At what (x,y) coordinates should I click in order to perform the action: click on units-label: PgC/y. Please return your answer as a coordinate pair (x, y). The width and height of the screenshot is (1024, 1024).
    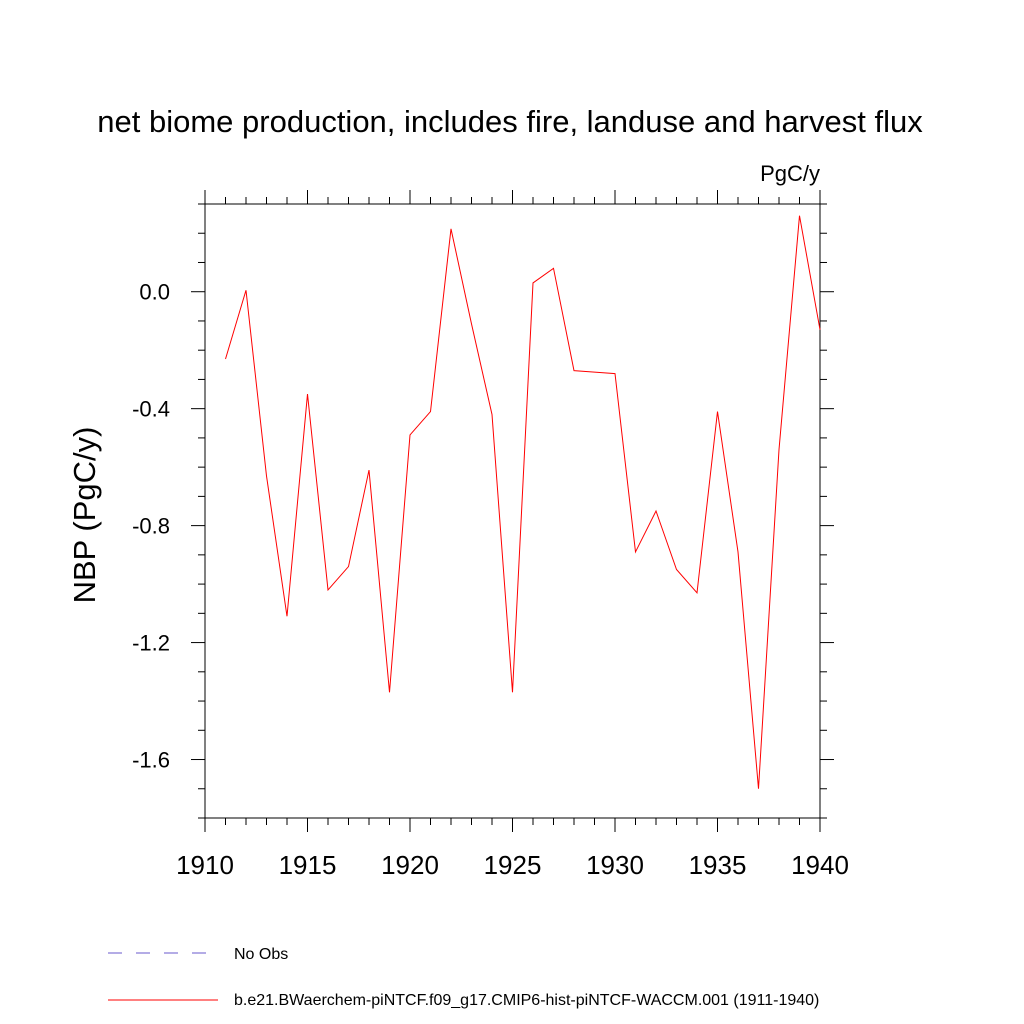
    Looking at the image, I should click on (790, 173).